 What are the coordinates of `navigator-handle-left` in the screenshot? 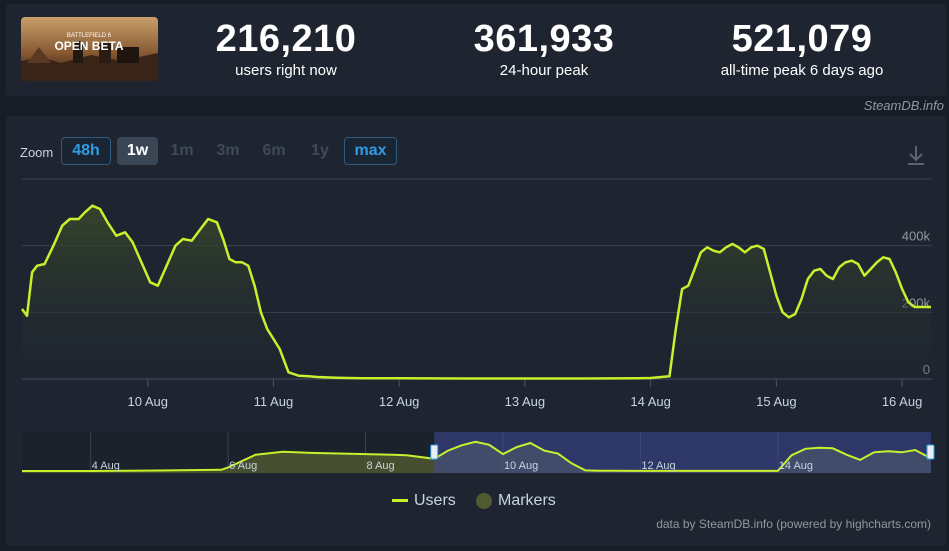 It's located at (434, 452).